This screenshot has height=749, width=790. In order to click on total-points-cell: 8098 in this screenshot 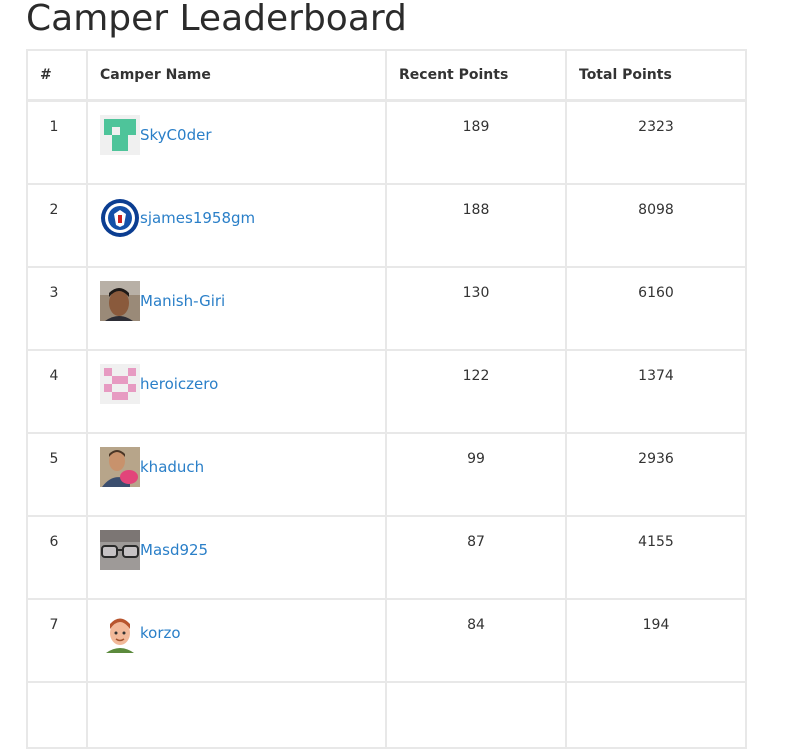, I will do `click(656, 225)`.